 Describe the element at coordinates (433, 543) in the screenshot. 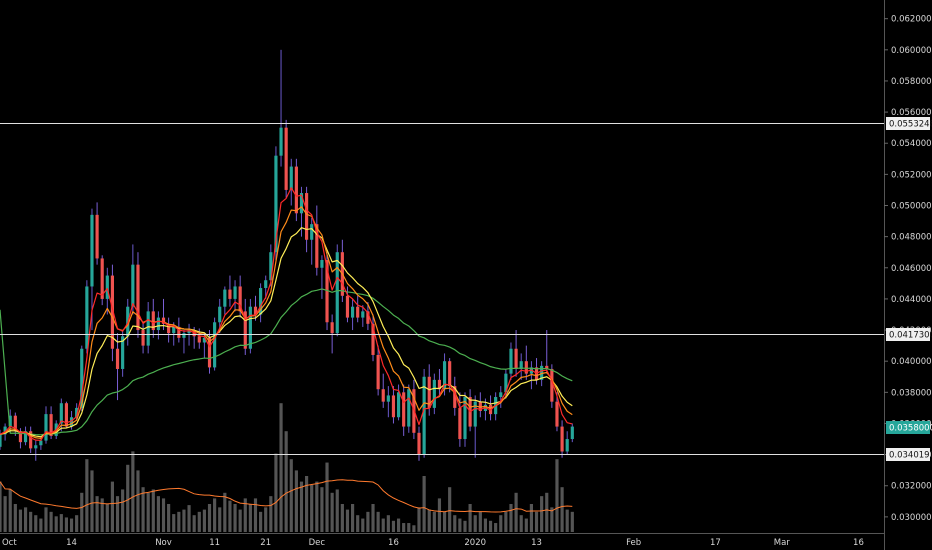

I see `time-axis-ticks: Oct 14 Nov 11 21 Dec 16 2020 13 Feb 17 Mar 16` at that location.